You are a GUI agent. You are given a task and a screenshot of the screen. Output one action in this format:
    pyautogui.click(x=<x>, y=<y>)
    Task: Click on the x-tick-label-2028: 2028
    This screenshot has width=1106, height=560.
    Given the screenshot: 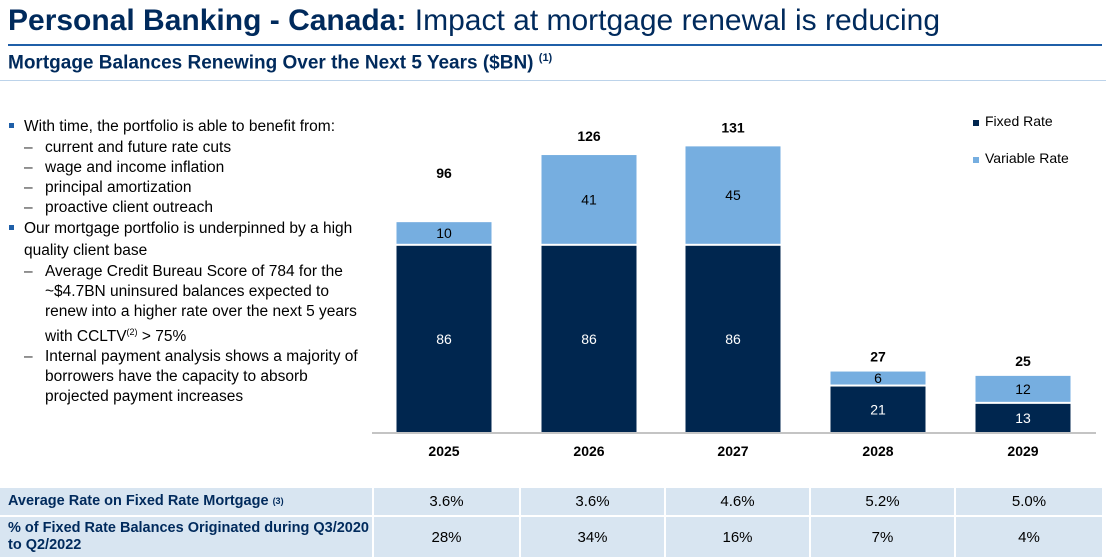 What is the action you would take?
    pyautogui.click(x=877, y=451)
    